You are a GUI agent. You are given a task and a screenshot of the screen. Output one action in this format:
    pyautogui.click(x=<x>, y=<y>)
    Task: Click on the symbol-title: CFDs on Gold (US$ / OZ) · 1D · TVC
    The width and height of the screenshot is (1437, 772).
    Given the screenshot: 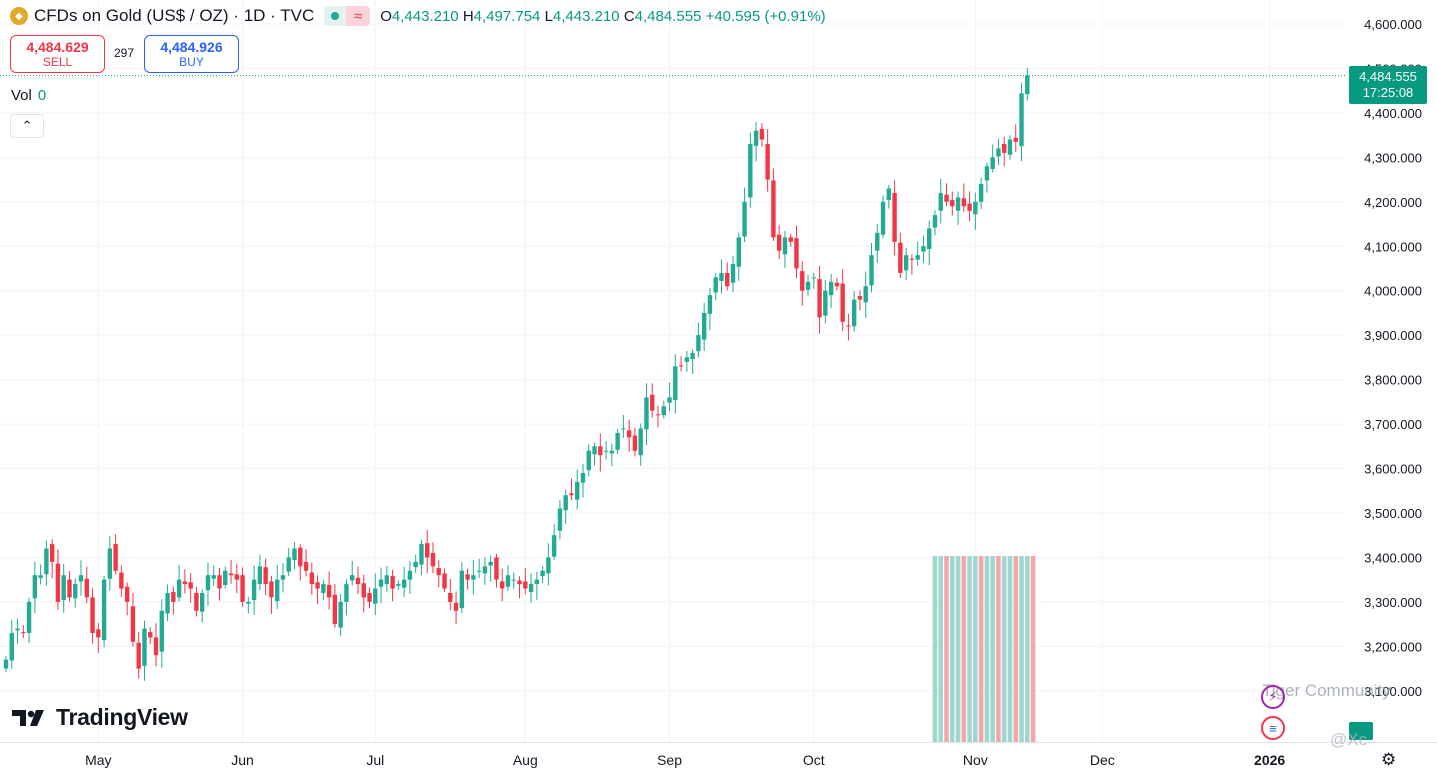 What is the action you would take?
    pyautogui.click(x=174, y=15)
    